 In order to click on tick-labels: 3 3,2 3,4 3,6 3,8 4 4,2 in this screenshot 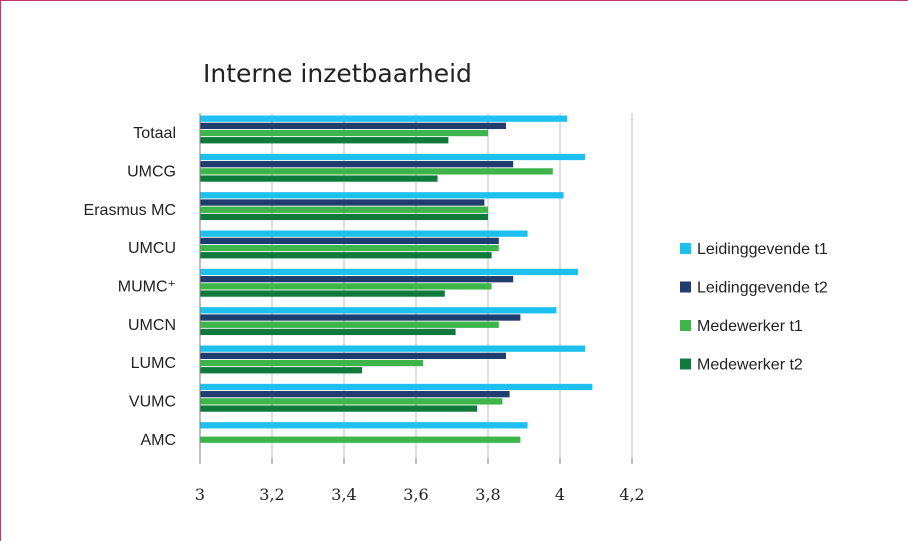, I will do `click(420, 494)`.